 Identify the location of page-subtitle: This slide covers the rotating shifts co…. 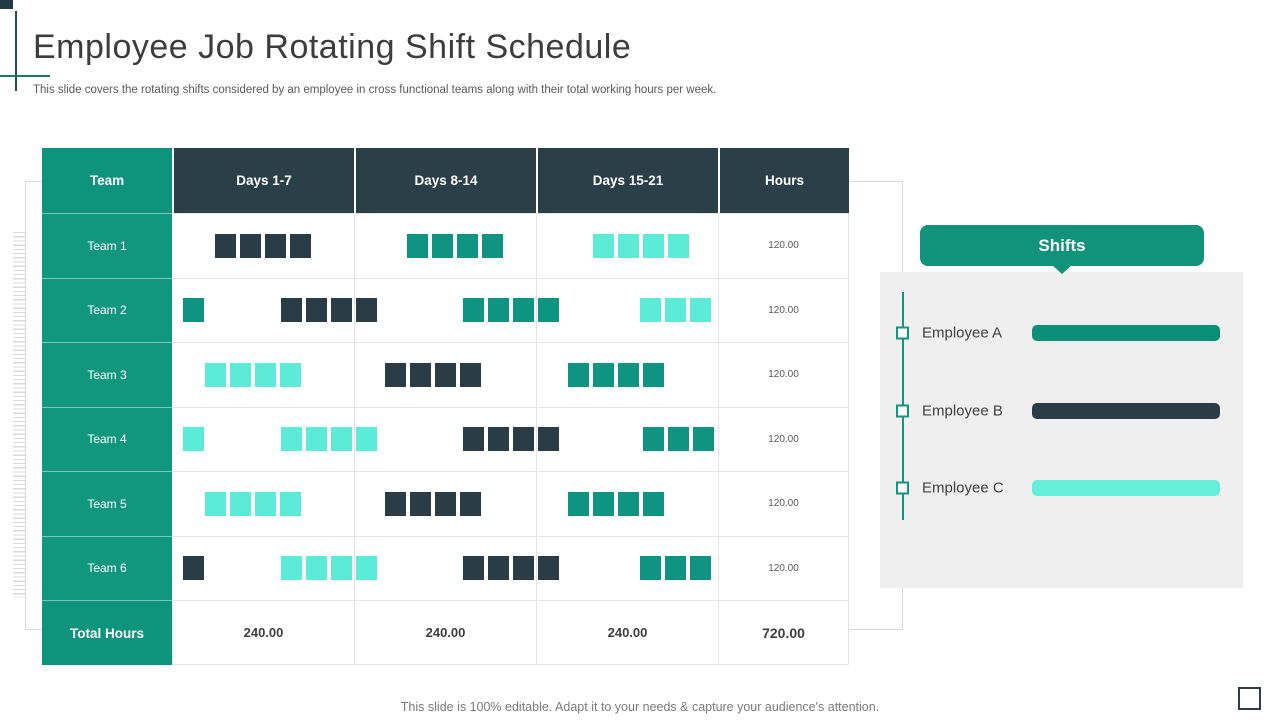
(375, 90).